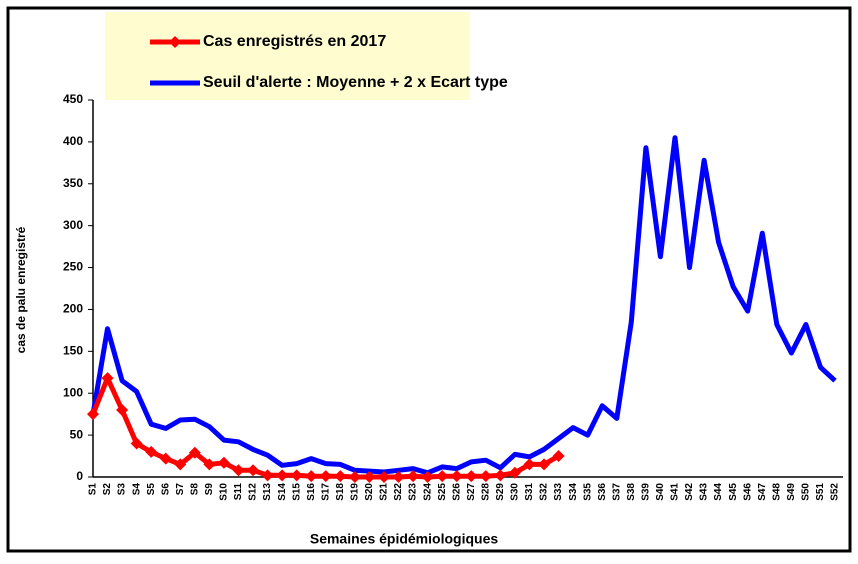 This screenshot has width=858, height=564. What do you see at coordinates (427, 492) in the screenshot?
I see `x-tick-label: S24` at bounding box center [427, 492].